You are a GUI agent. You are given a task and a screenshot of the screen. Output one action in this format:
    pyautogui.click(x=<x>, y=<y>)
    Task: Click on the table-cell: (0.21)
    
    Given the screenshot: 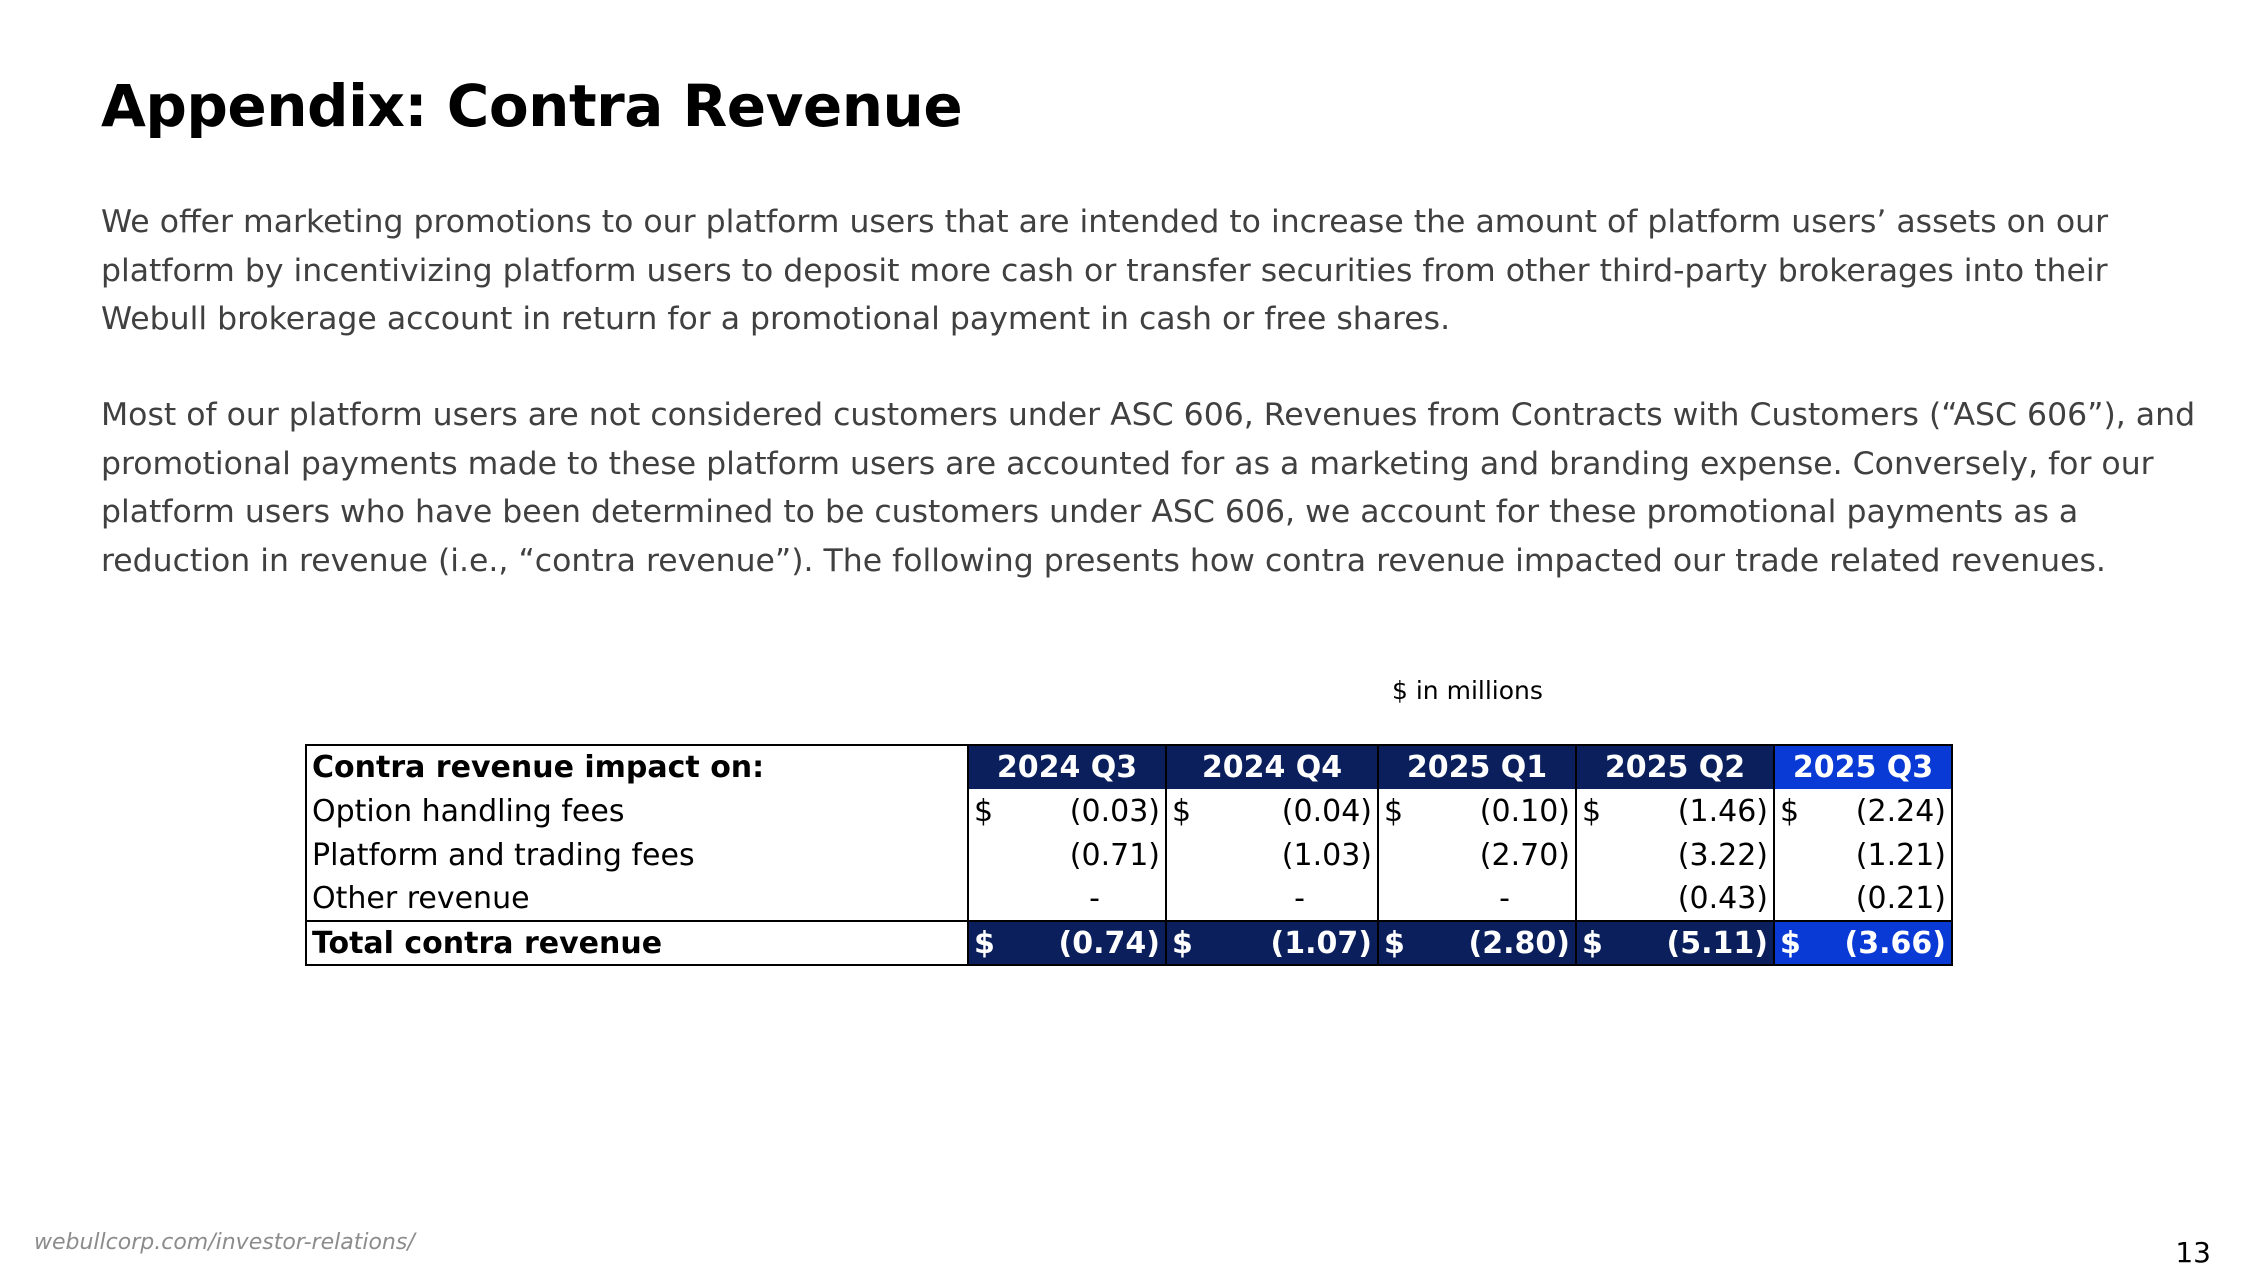 What is the action you would take?
    pyautogui.click(x=1863, y=899)
    